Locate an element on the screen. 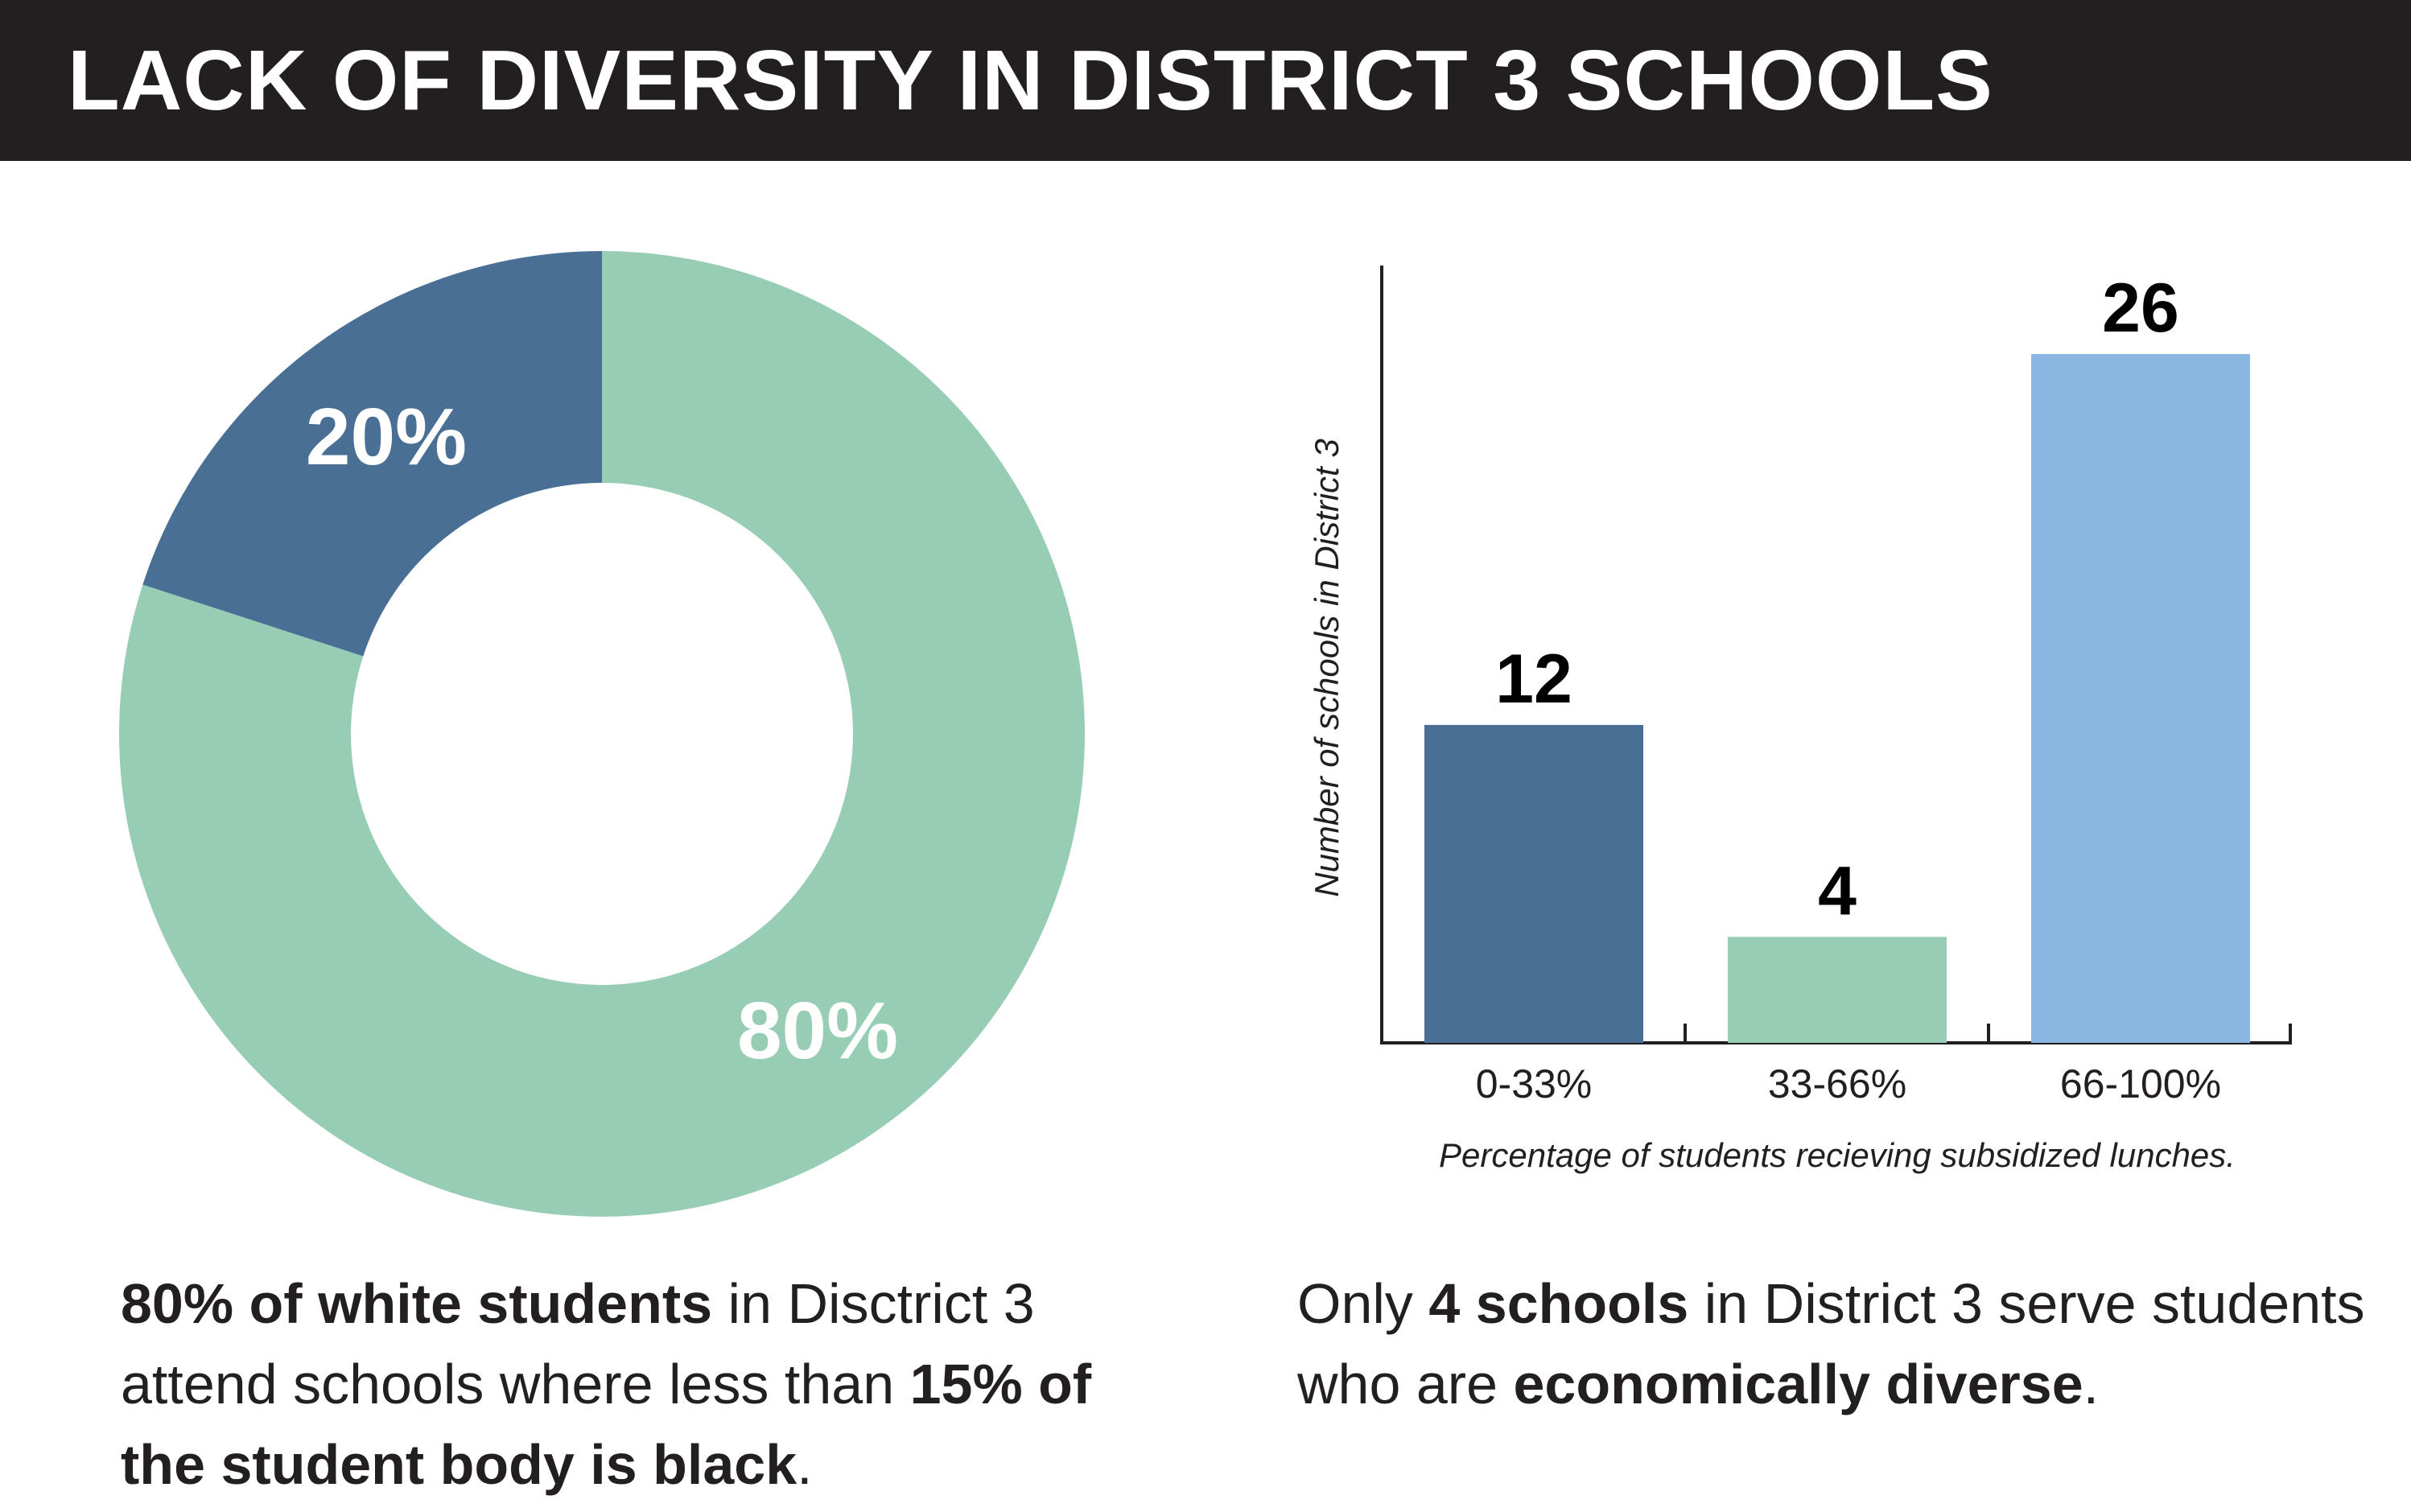 This screenshot has width=2411, height=1512. caption-left-bold-1: 80% of white students is located at coordinates (417, 1303).